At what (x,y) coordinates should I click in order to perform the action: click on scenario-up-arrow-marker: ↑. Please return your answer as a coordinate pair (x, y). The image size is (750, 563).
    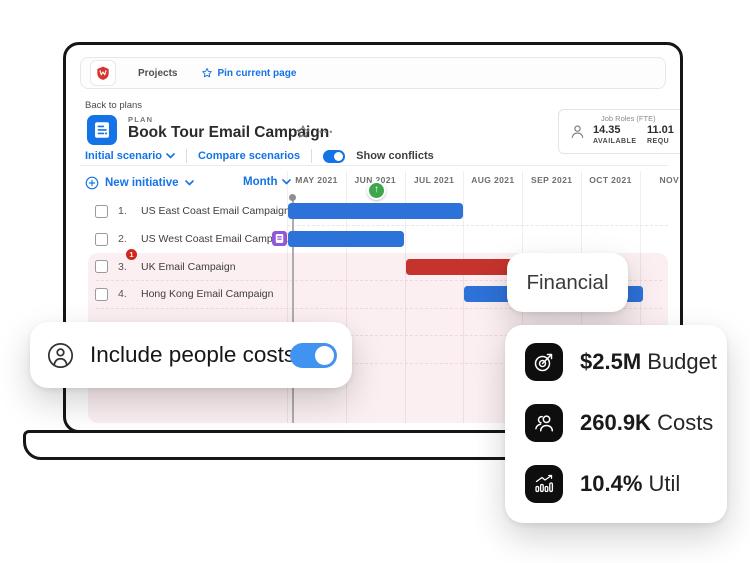
    Looking at the image, I should click on (376, 190).